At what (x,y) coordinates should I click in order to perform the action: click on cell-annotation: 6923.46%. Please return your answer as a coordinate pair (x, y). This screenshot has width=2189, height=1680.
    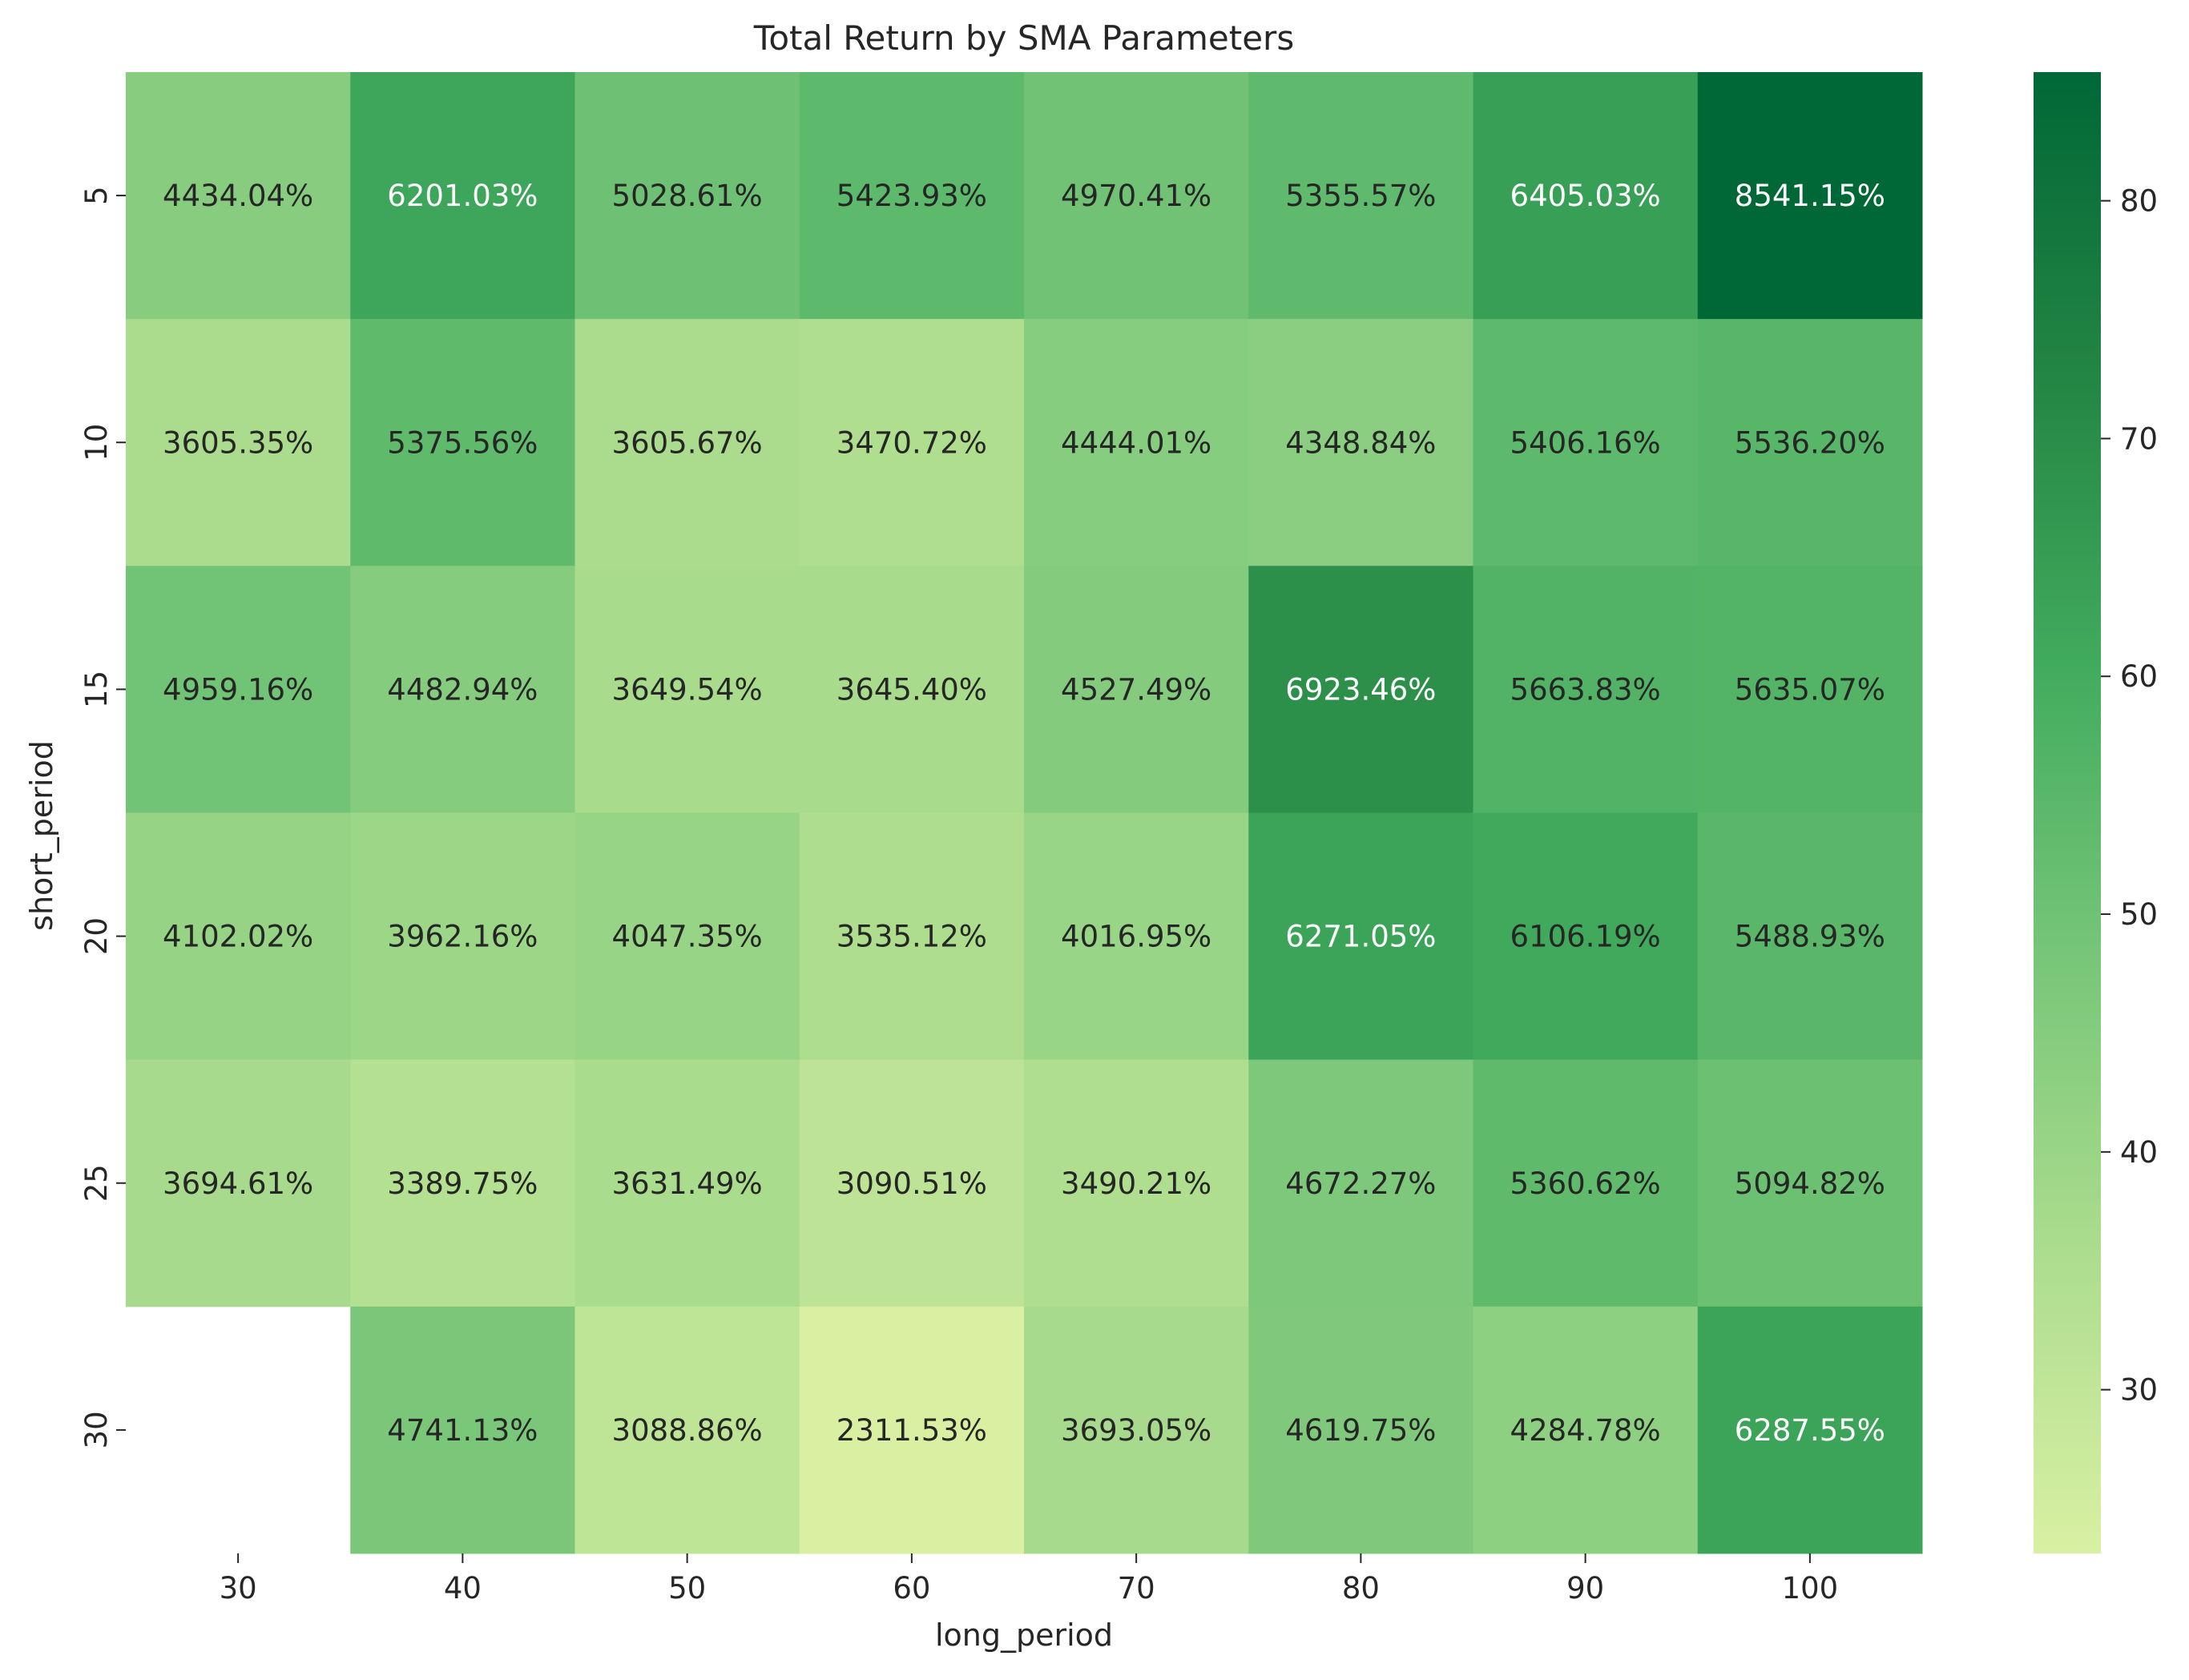
    Looking at the image, I should click on (1360, 689).